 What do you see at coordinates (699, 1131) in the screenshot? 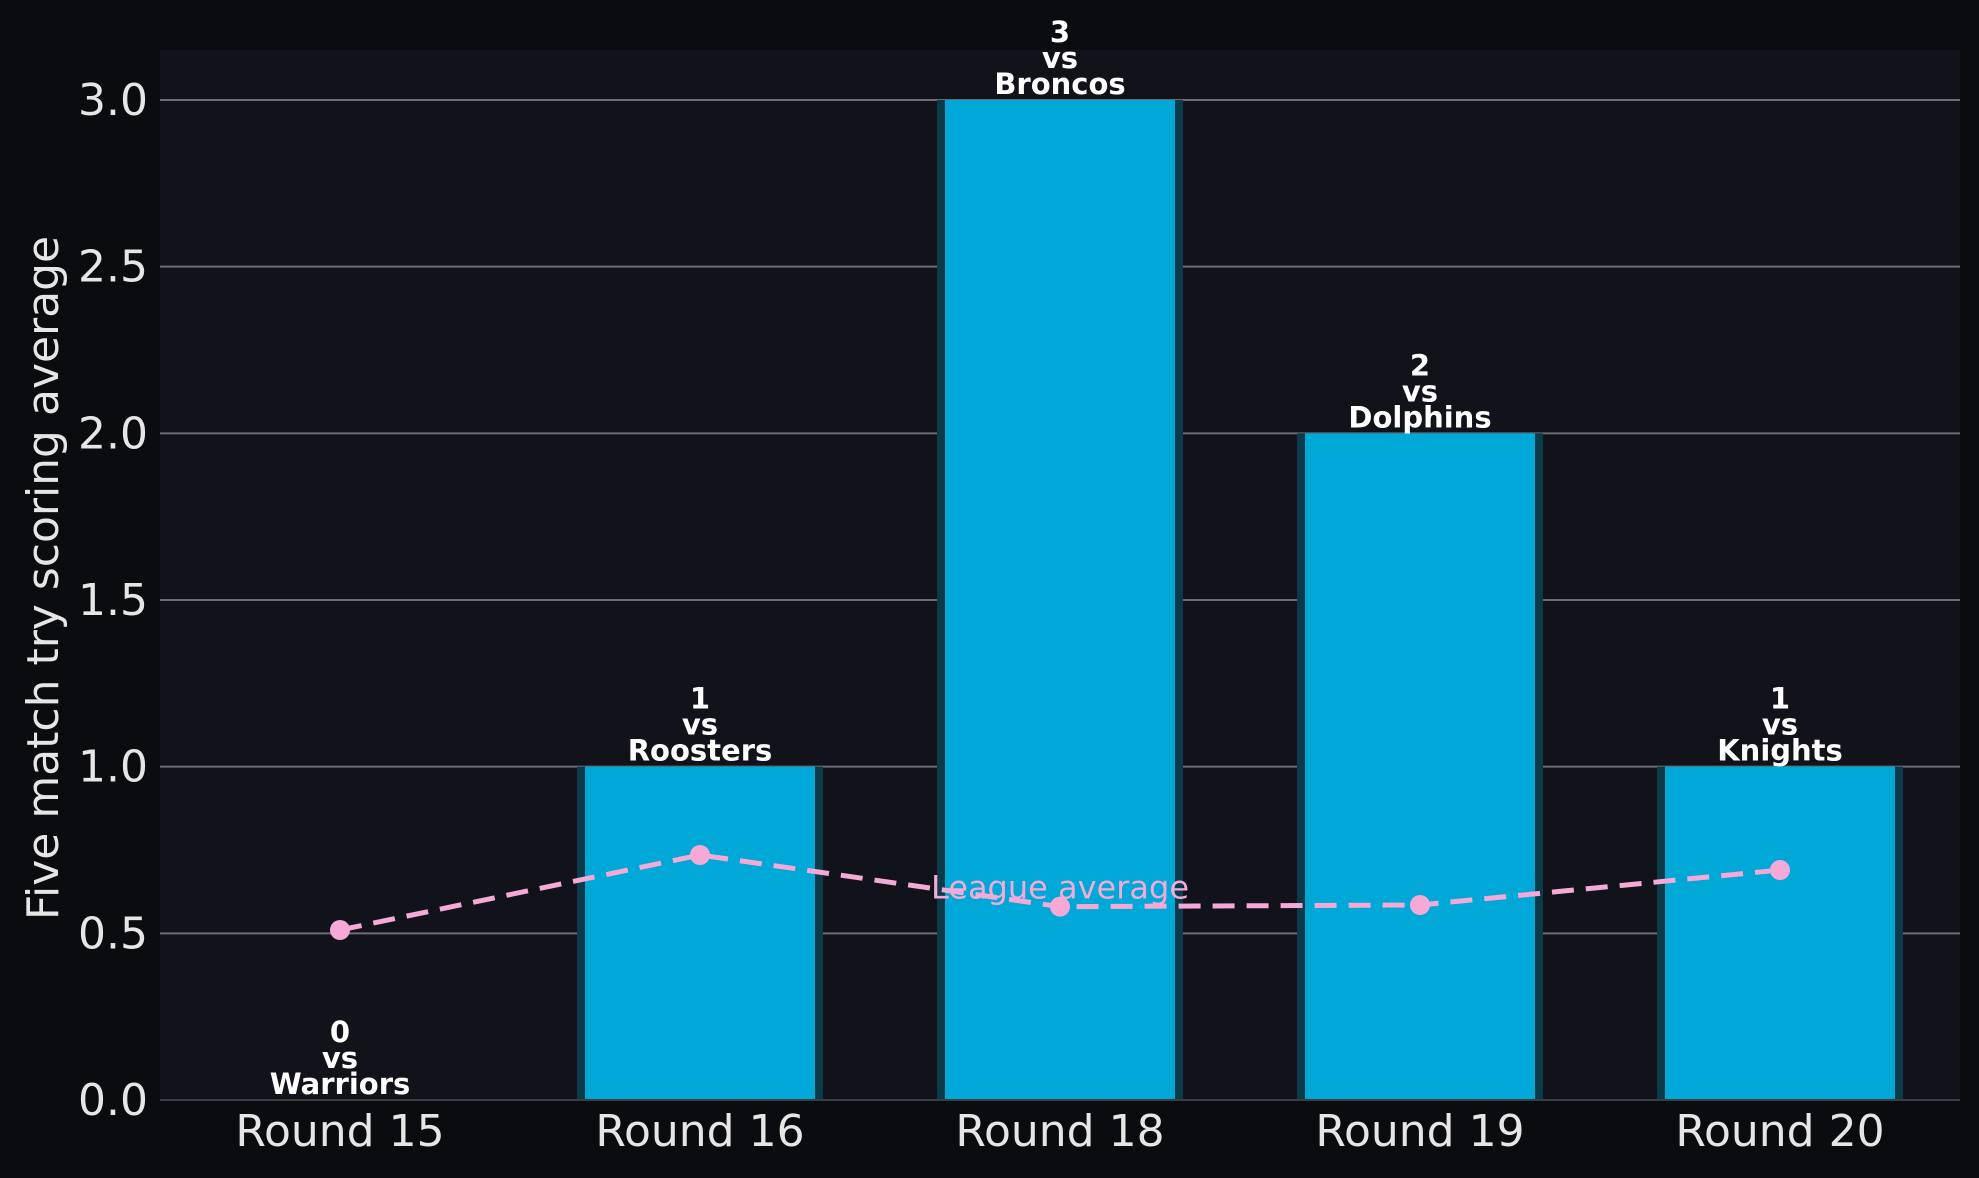
I see `x-tick-label: Round 16` at bounding box center [699, 1131].